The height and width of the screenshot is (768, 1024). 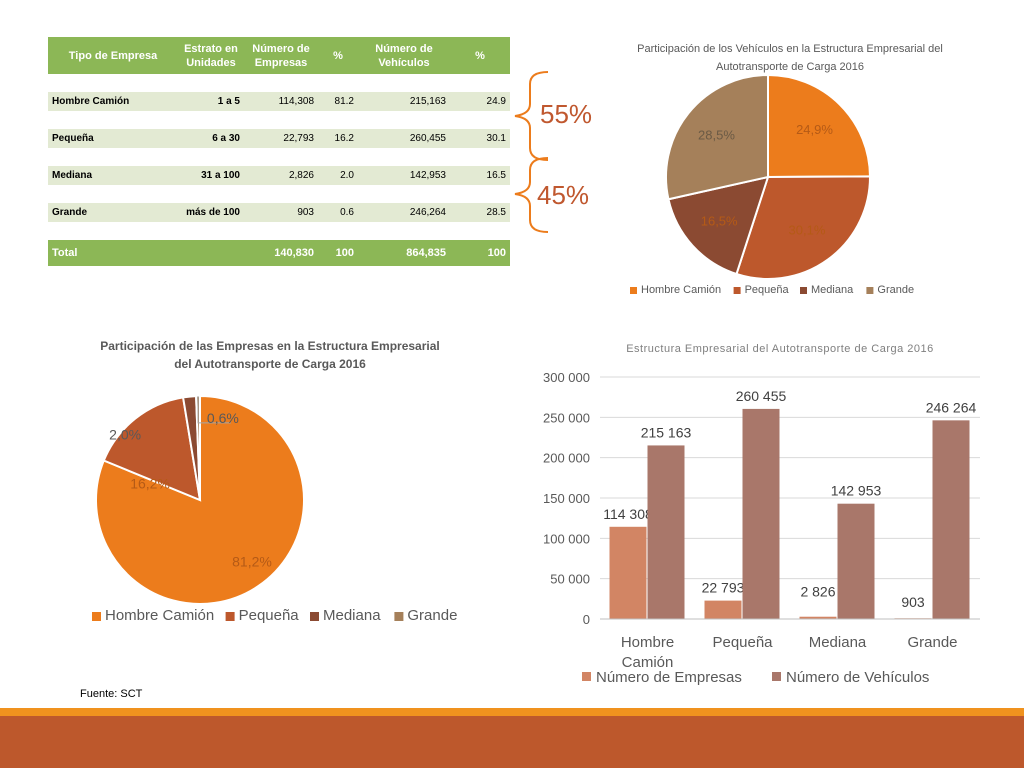 I want to click on header-estrato: Estrato en Unidades, so click(x=211, y=55).